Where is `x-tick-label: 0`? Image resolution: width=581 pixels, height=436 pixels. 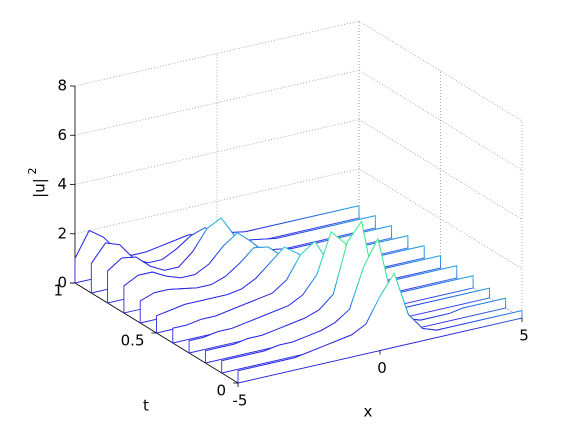
x-tick-label: 0 is located at coordinates (382, 368).